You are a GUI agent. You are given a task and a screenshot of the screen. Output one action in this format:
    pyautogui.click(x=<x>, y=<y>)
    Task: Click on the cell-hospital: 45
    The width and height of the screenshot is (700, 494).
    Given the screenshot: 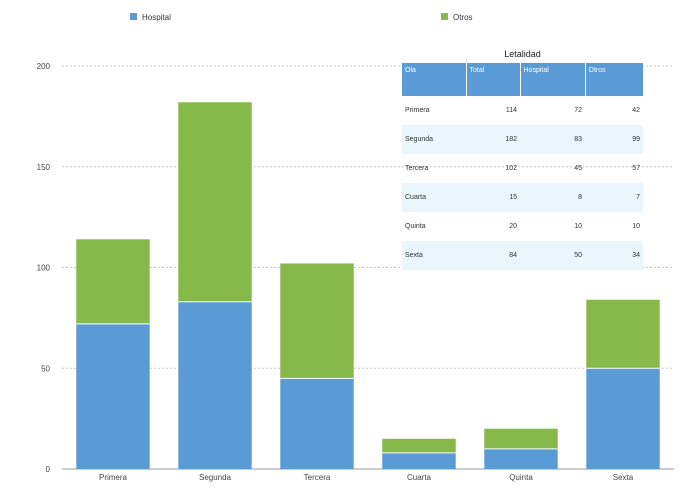 What is the action you would take?
    pyautogui.click(x=578, y=168)
    